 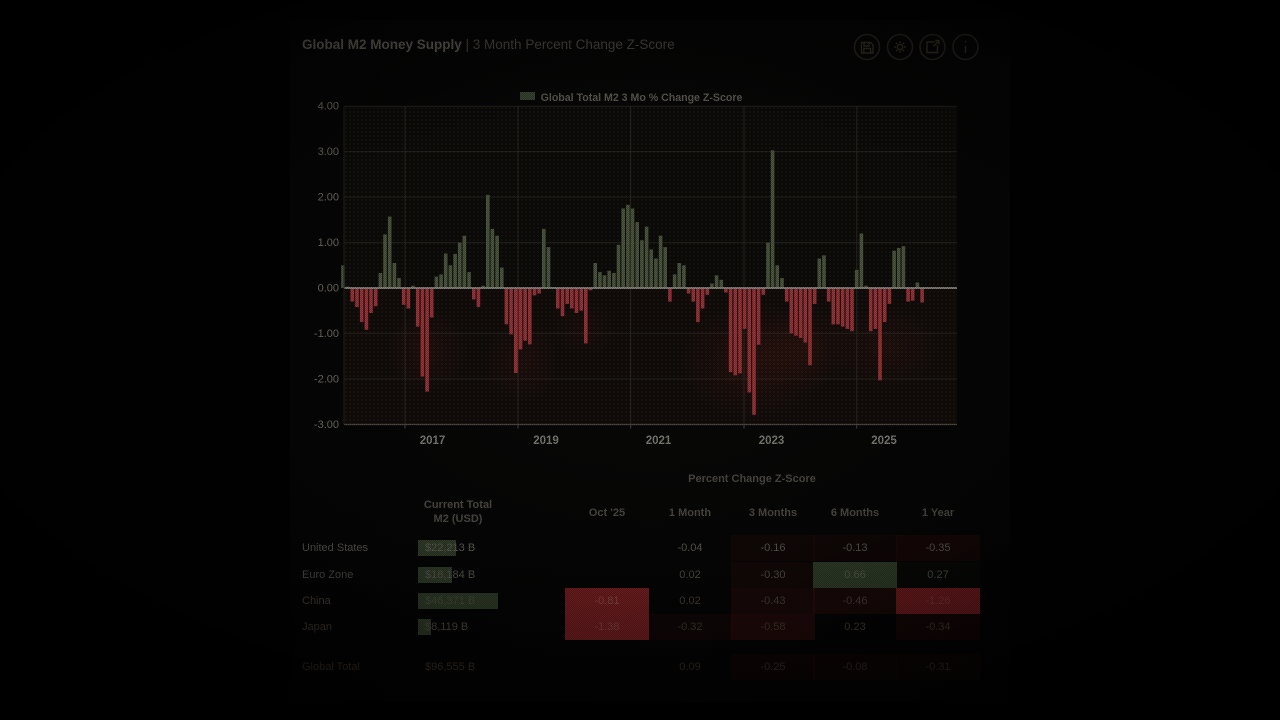 I want to click on svg-text: 1.00, so click(x=328, y=243).